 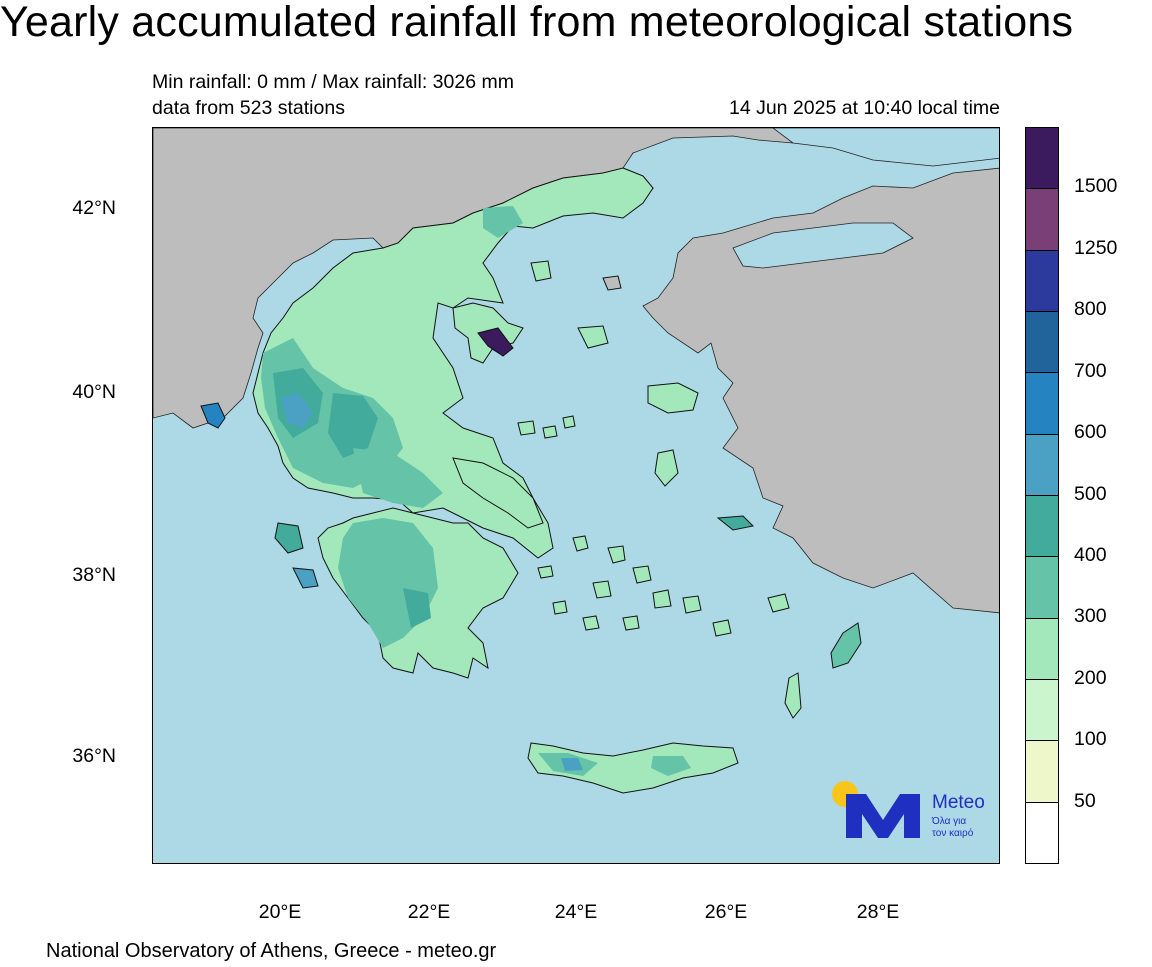 I want to click on meteo-logo: Meteo Όλα για τον καιρό, so click(x=913, y=810).